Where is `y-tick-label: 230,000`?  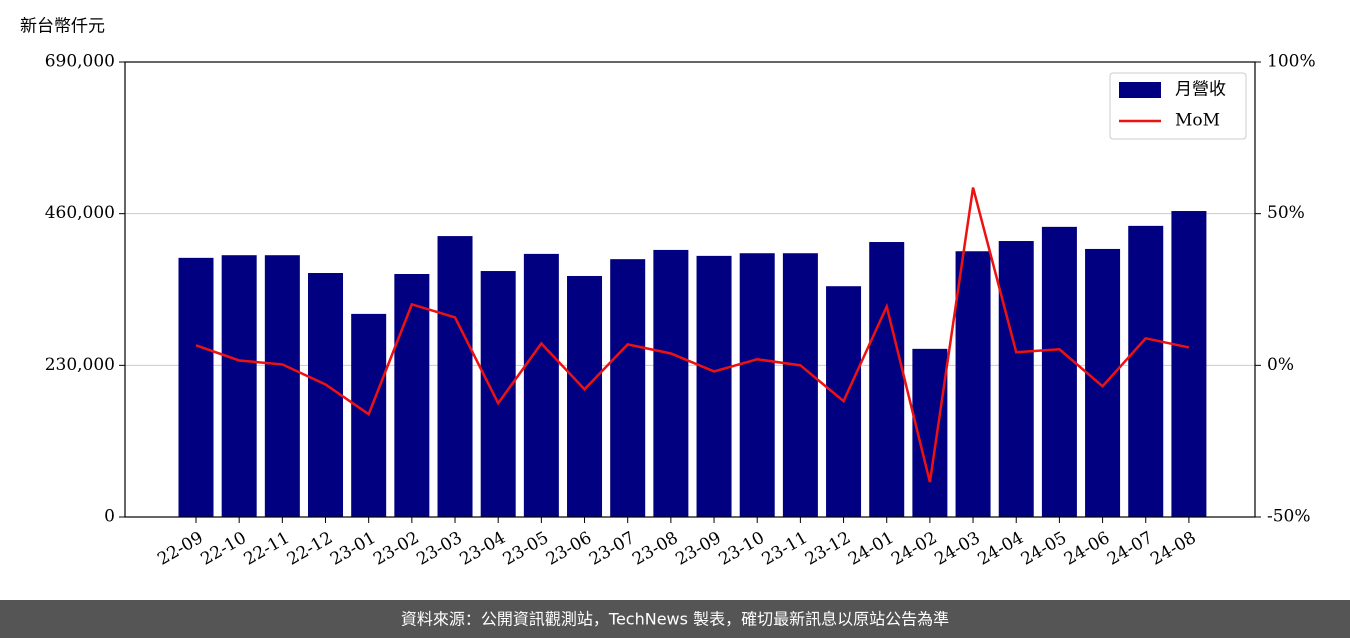 y-tick-label: 230,000 is located at coordinates (80, 365).